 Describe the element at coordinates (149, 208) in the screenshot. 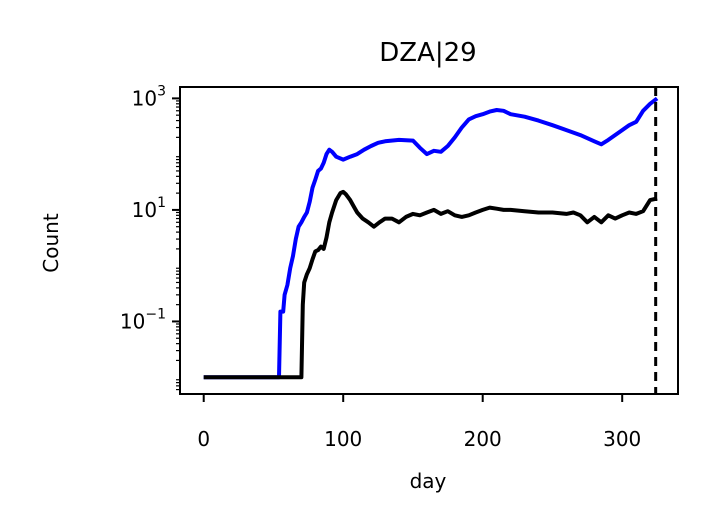

I see `y-tick-label: 10¹` at that location.